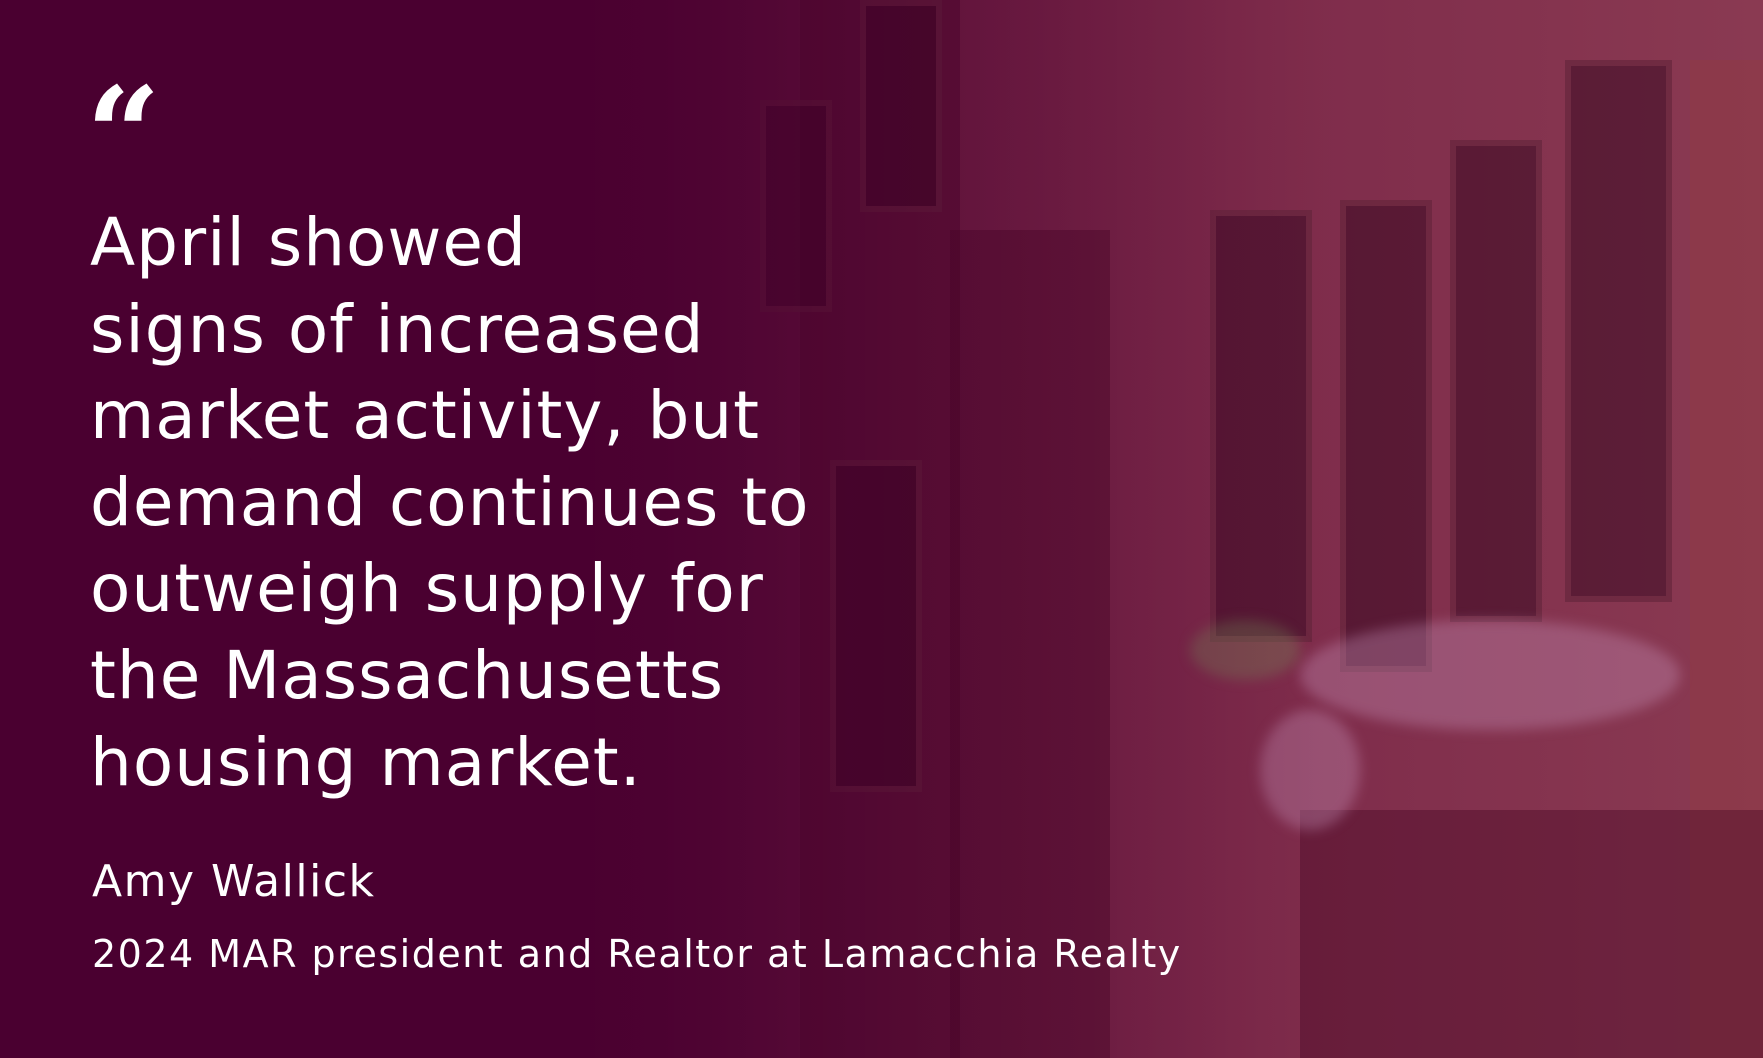 Image resolution: width=1763 pixels, height=1058 pixels. Describe the element at coordinates (234, 881) in the screenshot. I see `attribution-name: Amy Wallick` at that location.